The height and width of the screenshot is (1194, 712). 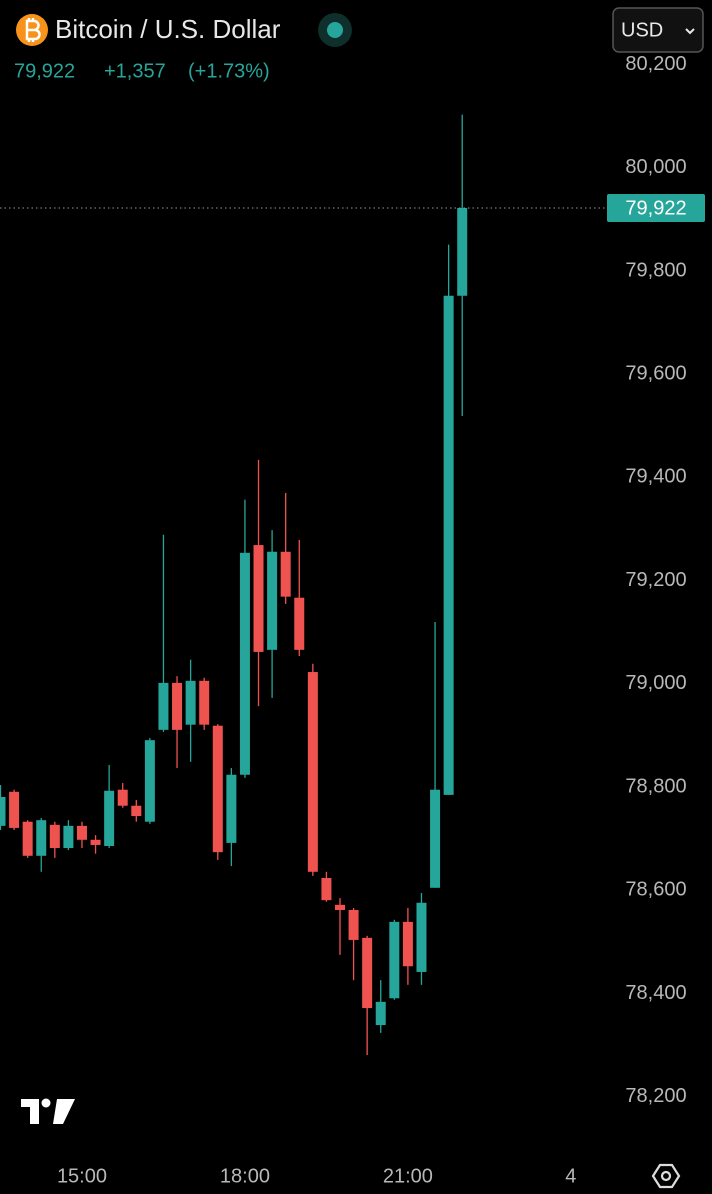 What do you see at coordinates (655, 167) in the screenshot?
I see `y-tick-label: 80,000` at bounding box center [655, 167].